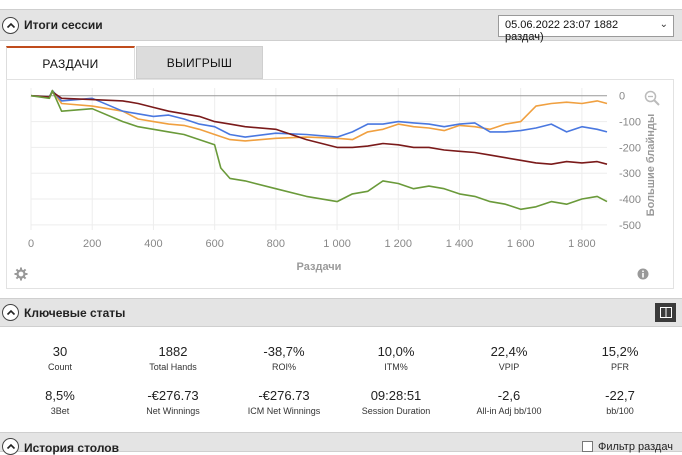  Describe the element at coordinates (31, 244) in the screenshot. I see `x-tick-label: 0` at that location.